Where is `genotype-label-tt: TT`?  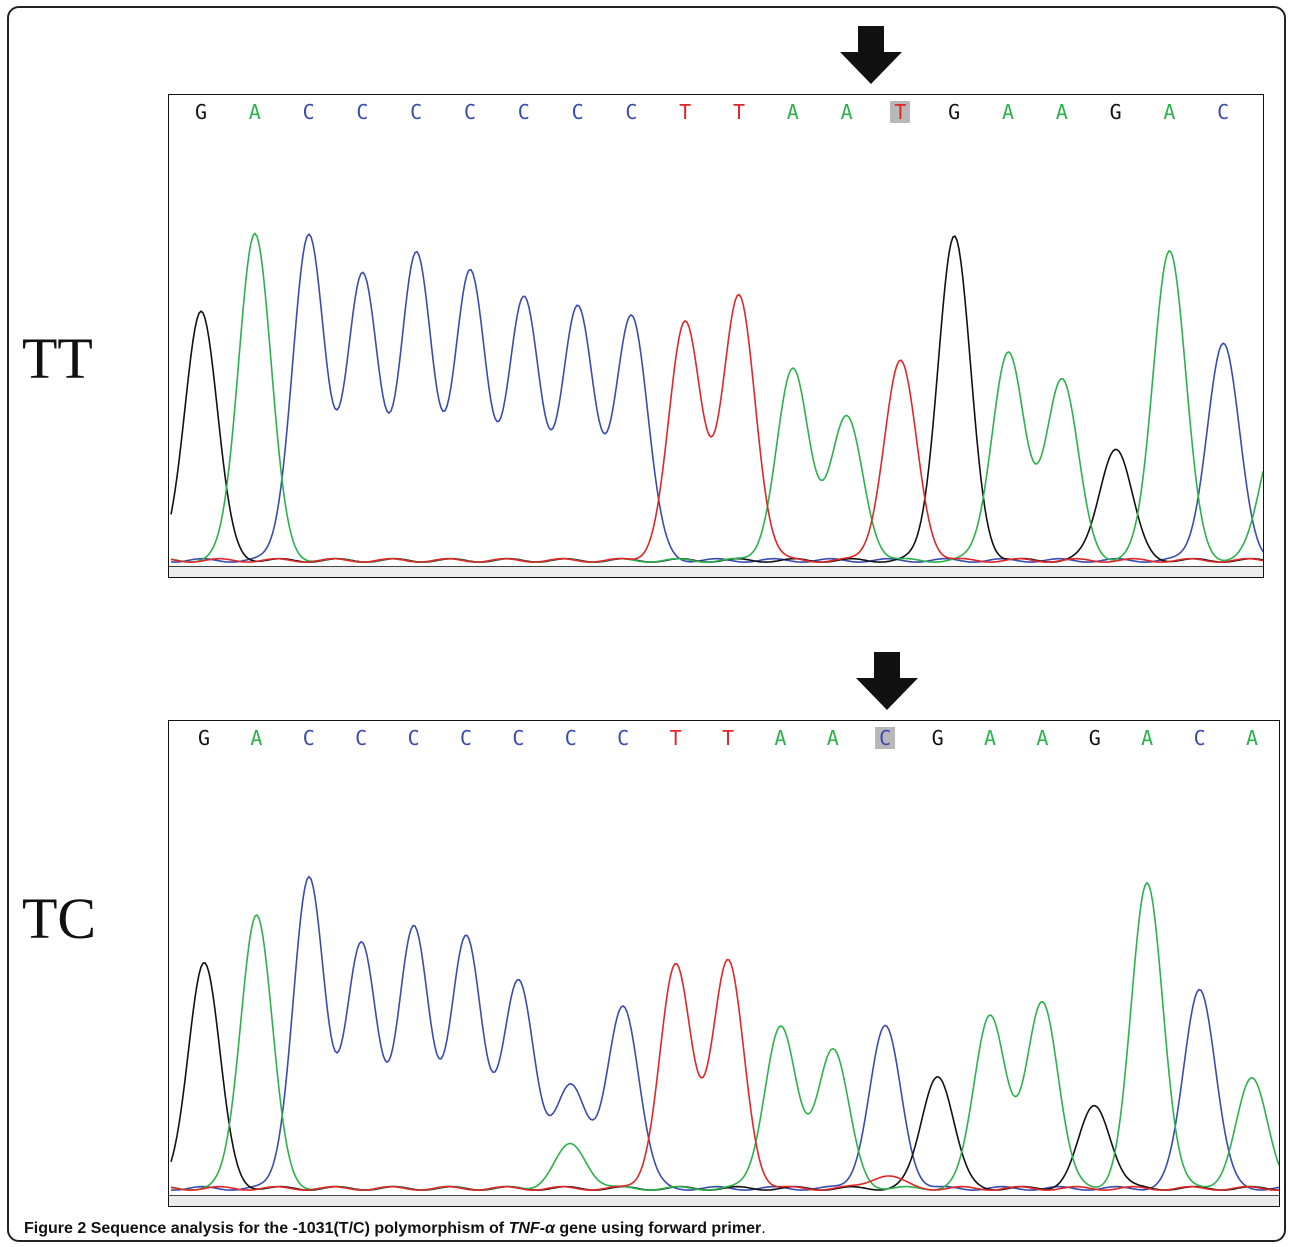 genotype-label-tt: TT is located at coordinates (57, 358).